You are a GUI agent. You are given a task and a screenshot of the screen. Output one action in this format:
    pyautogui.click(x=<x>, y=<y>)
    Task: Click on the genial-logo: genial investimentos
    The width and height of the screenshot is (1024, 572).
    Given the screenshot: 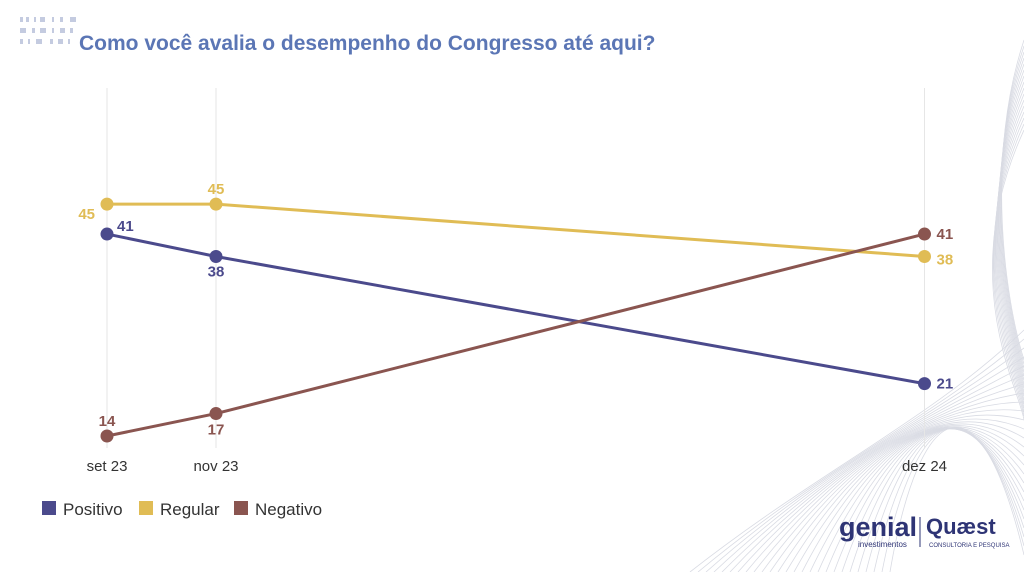 What is the action you would take?
    pyautogui.click(x=878, y=530)
    